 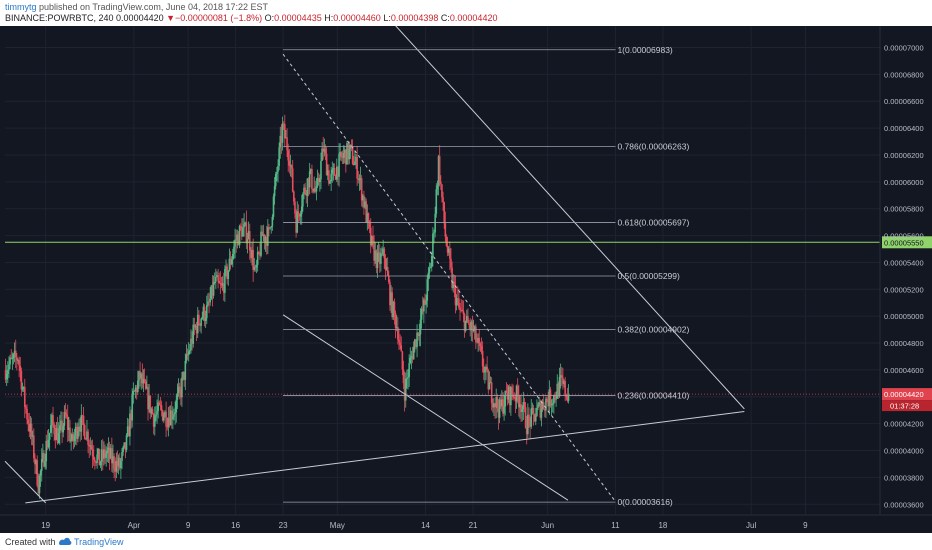 What do you see at coordinates (99, 542) in the screenshot?
I see `tradingview-brand: TradingView` at bounding box center [99, 542].